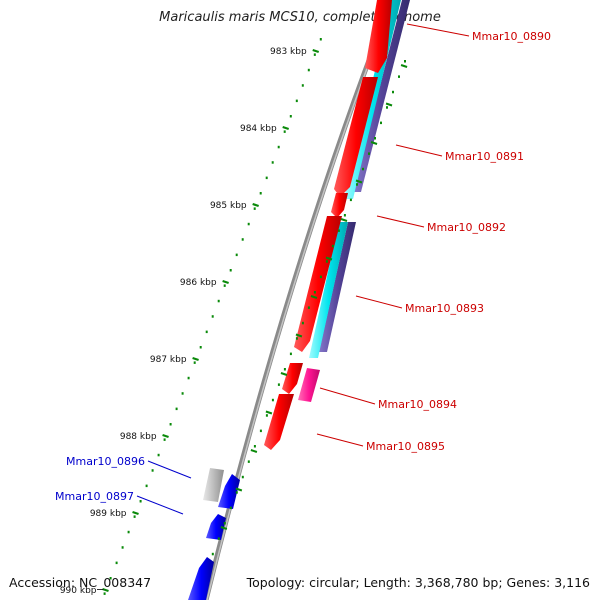 This screenshot has width=600, height=600. I want to click on kbp-tick-label: 986 kbp, so click(198, 283).